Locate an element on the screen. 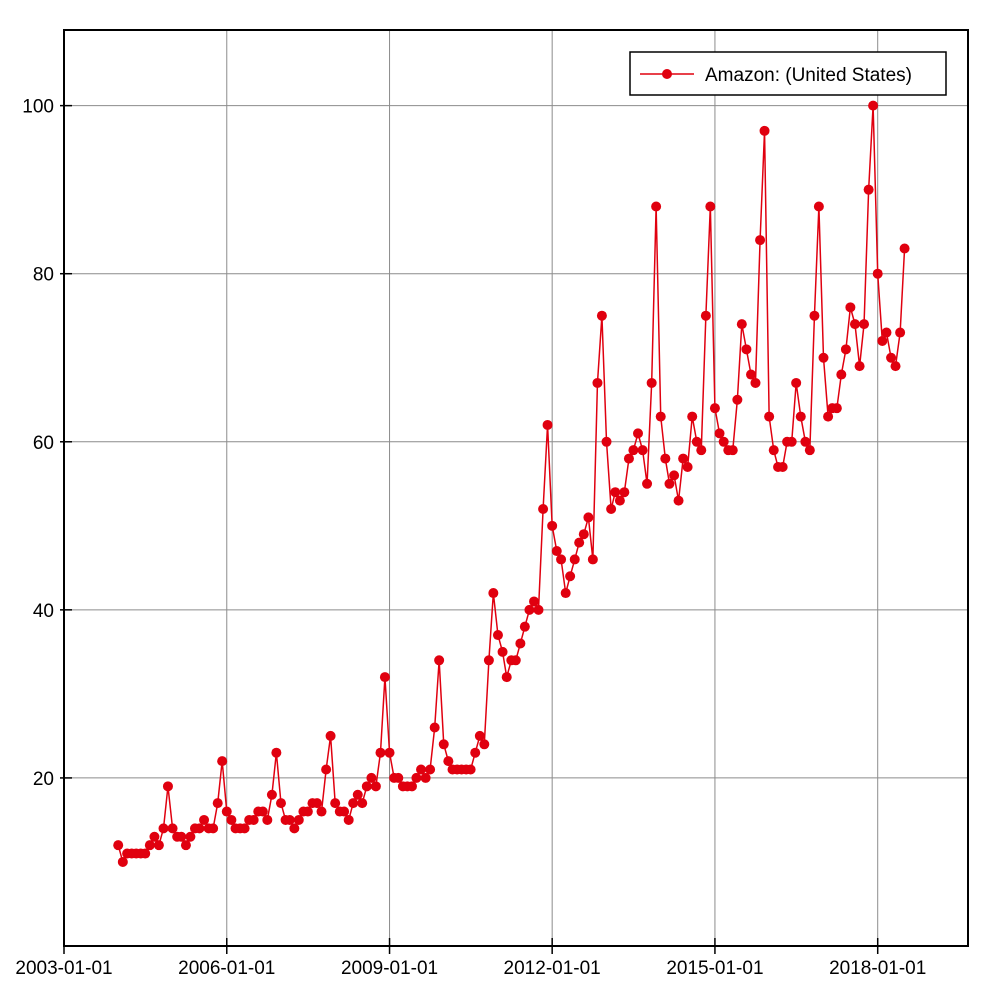  legend: Amazon: (United States) is located at coordinates (788, 73).